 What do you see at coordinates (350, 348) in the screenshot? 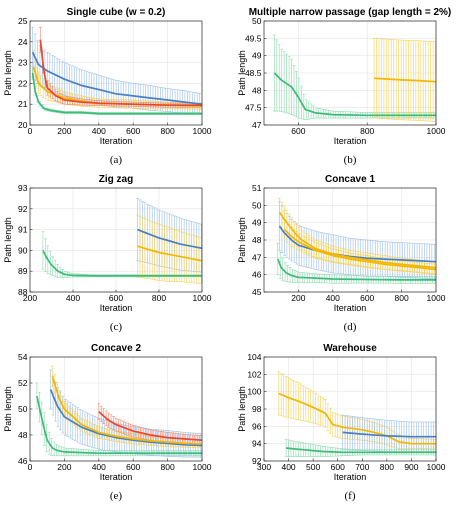
I see `panel-title: Warehouse` at bounding box center [350, 348].